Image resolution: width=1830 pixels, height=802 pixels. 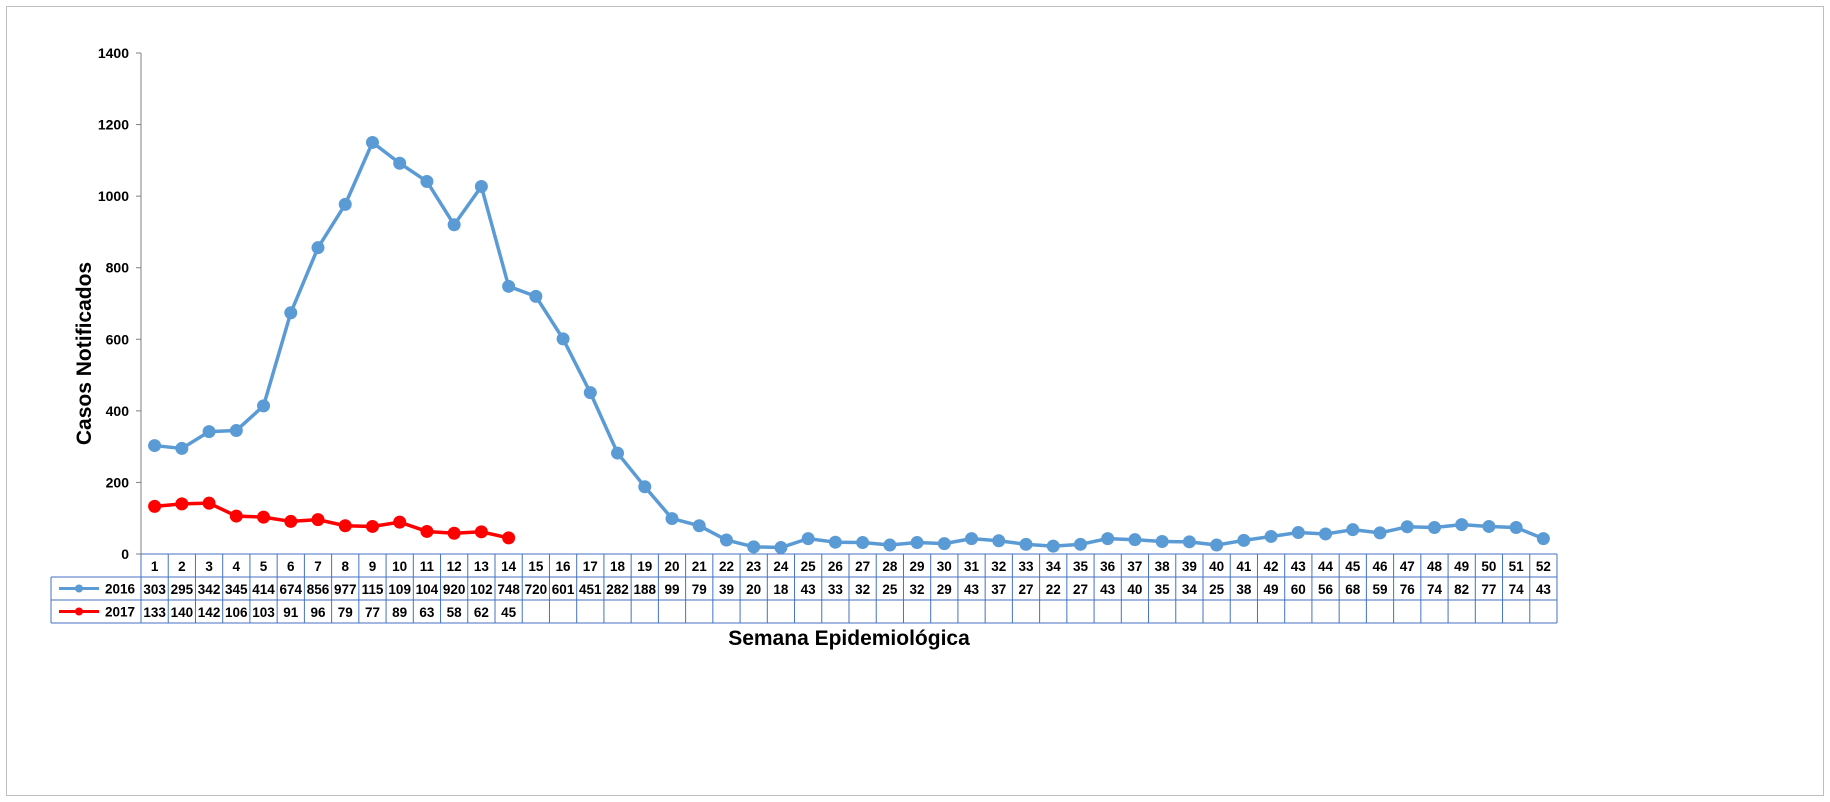 What do you see at coordinates (345, 612) in the screenshot?
I see `data-cell-2017: 79` at bounding box center [345, 612].